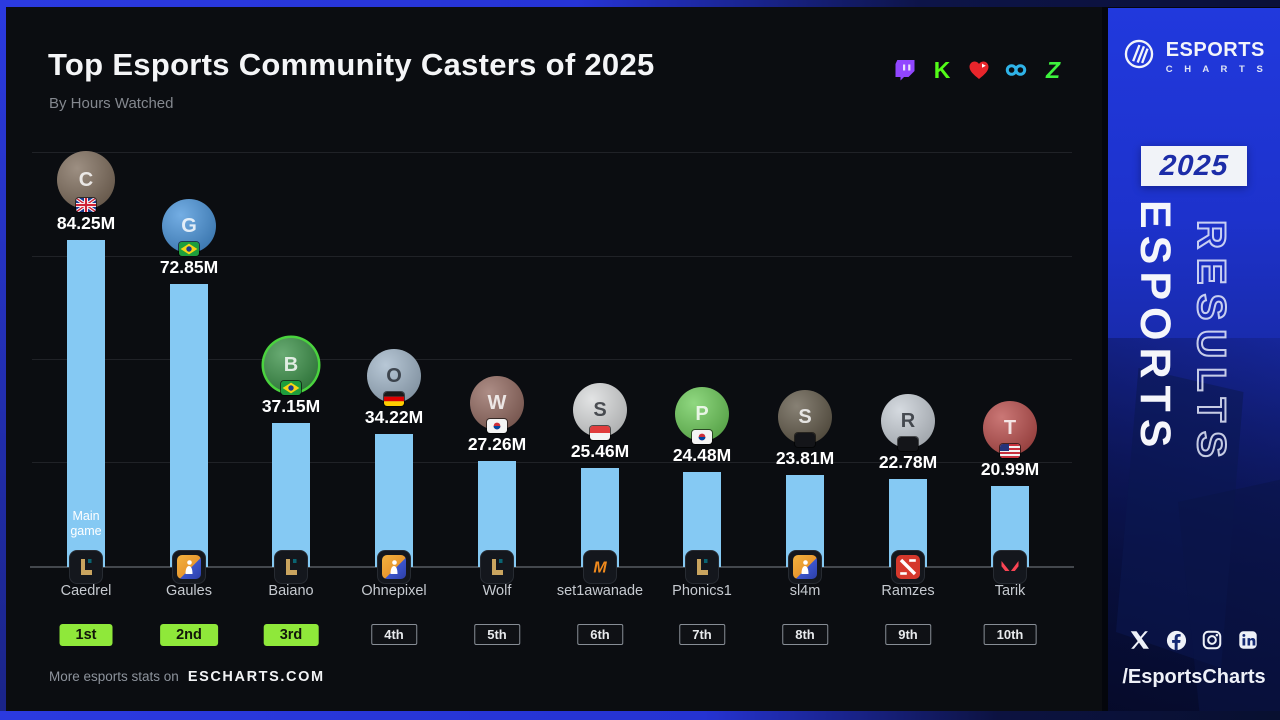 The height and width of the screenshot is (720, 1280). I want to click on escharts-link: ESCHARTS.COM, so click(256, 677).